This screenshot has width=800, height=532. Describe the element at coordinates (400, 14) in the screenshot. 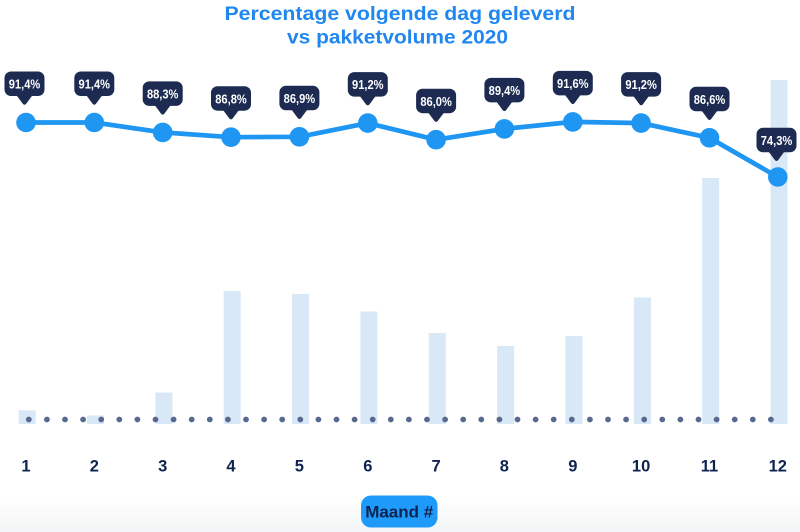

I see `svg-text:Percentage volgende dag geleve: Percentage volgende dag geleverd` at that location.